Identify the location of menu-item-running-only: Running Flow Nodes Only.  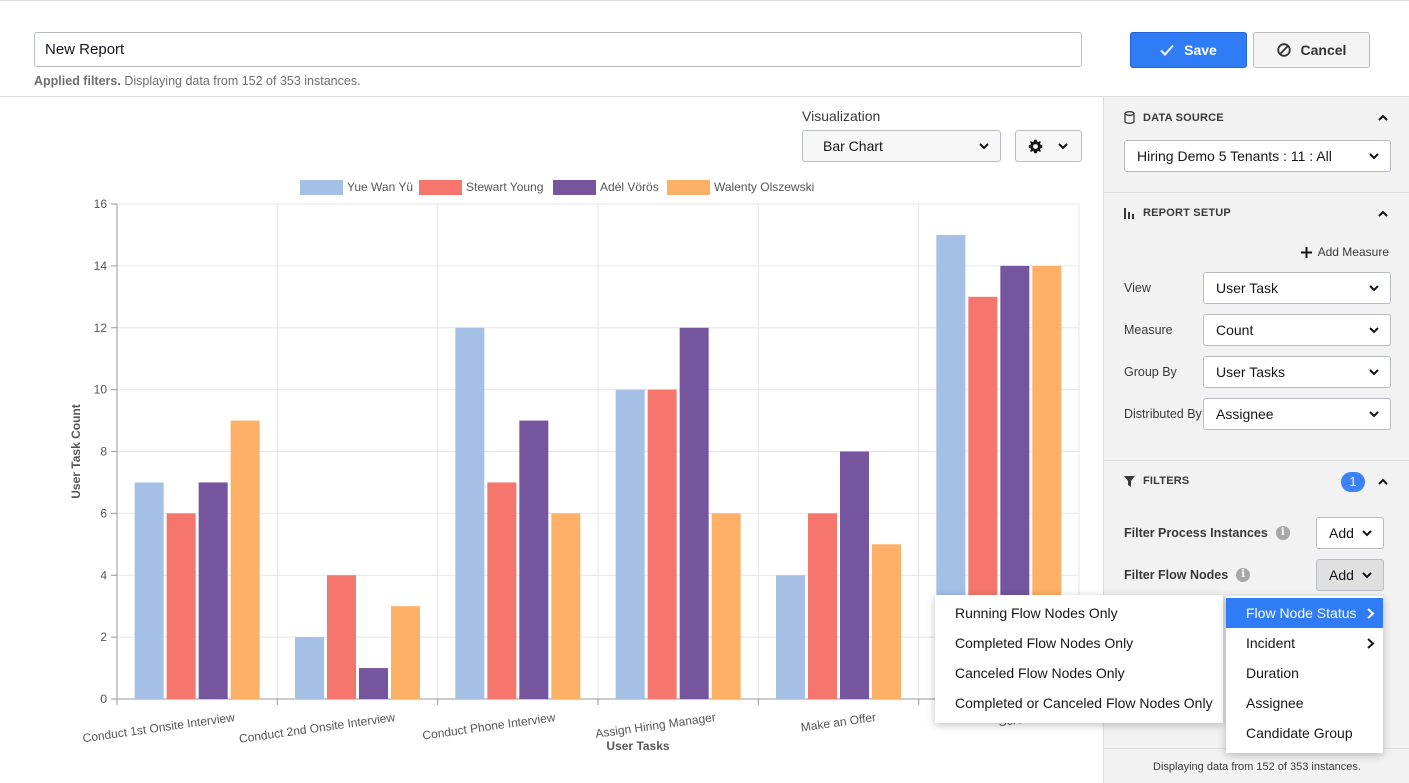
(1036, 613).